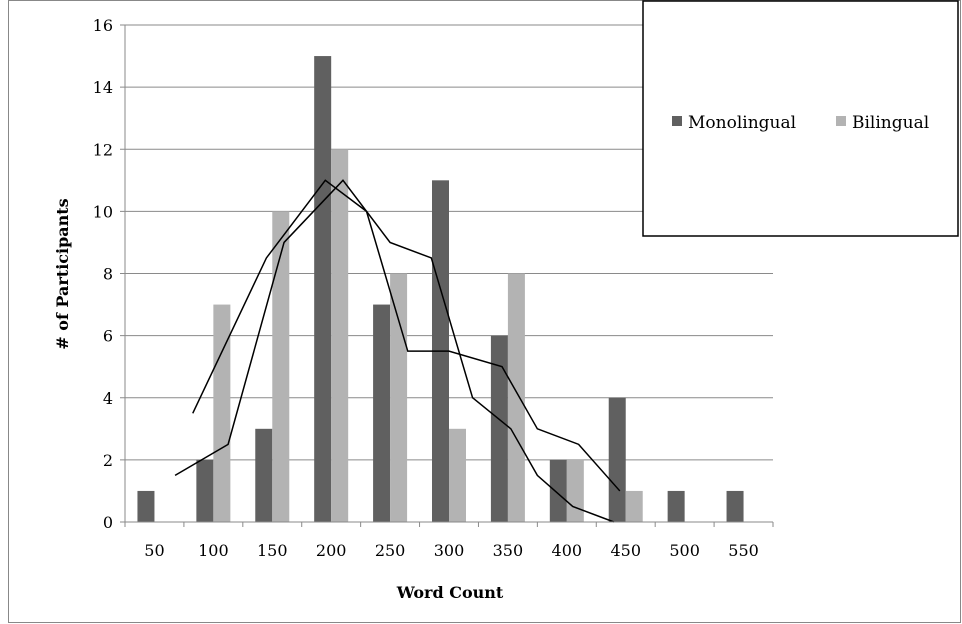 The height and width of the screenshot is (624, 962). I want to click on legend: Monolingual Bilingual, so click(800, 118).